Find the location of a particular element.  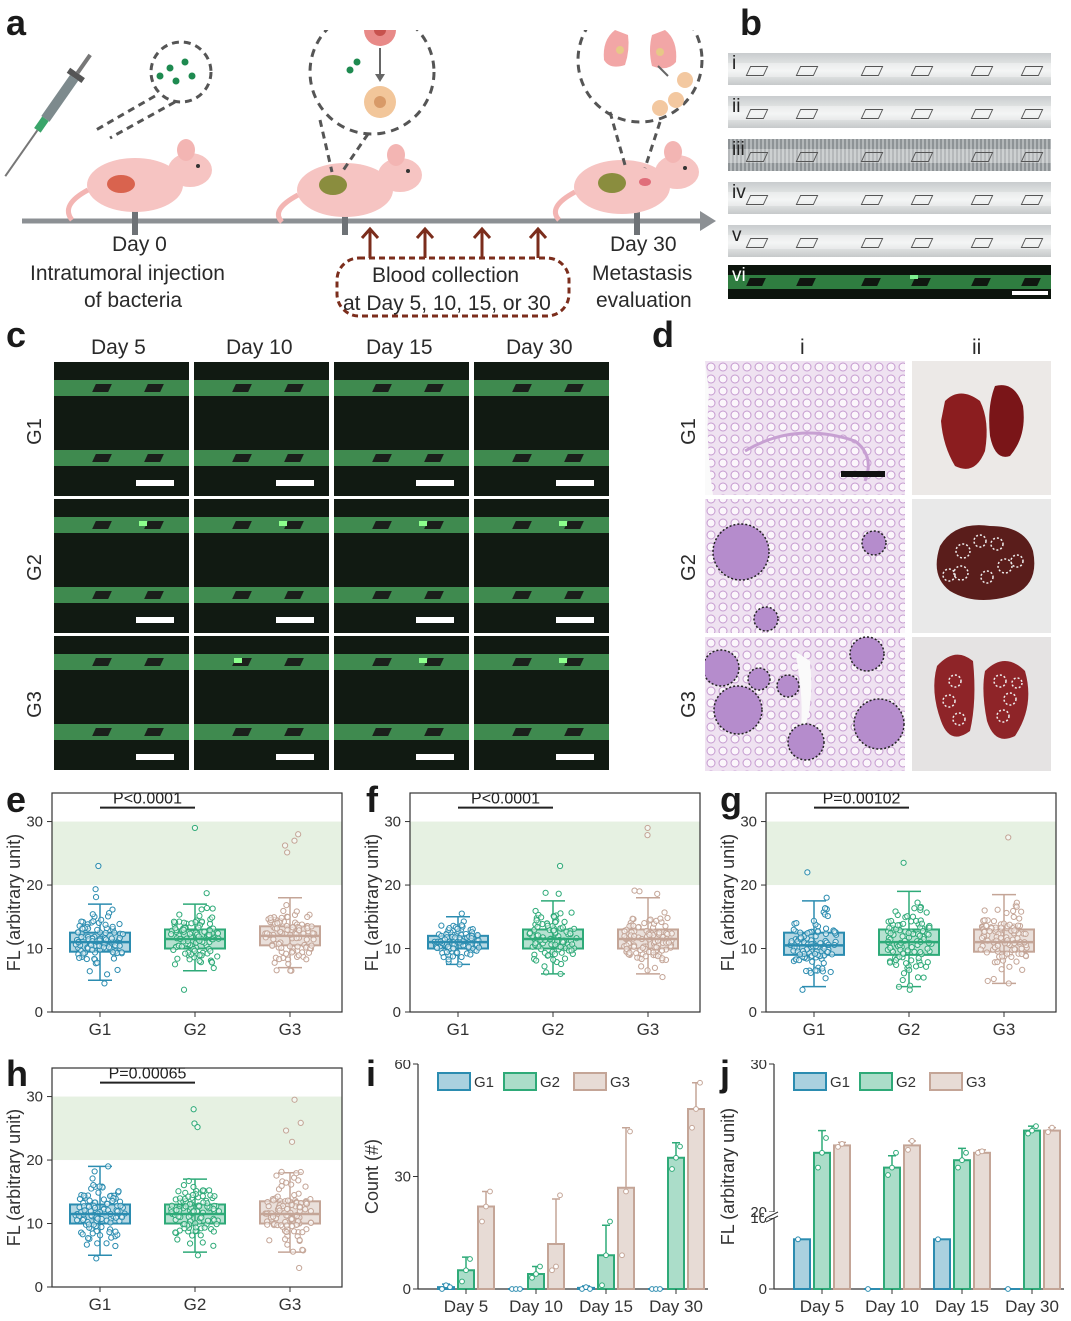

legend-swatch is located at coordinates (876, 1081).